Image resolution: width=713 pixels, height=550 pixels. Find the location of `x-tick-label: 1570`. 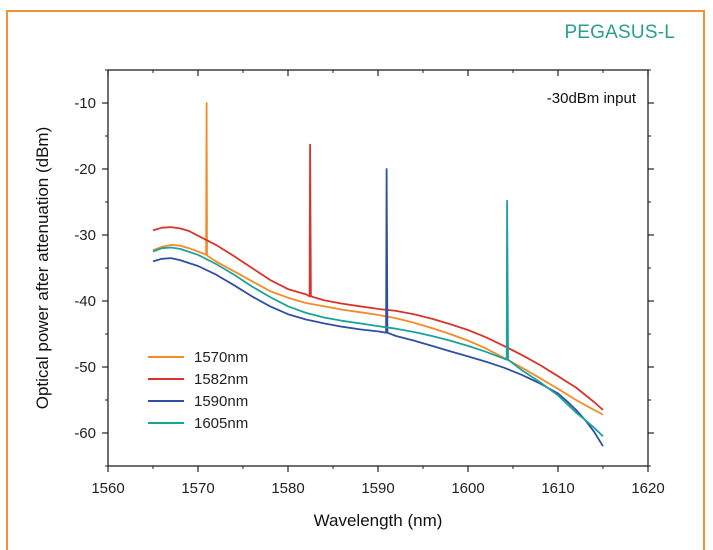

x-tick-label: 1570 is located at coordinates (197, 488).